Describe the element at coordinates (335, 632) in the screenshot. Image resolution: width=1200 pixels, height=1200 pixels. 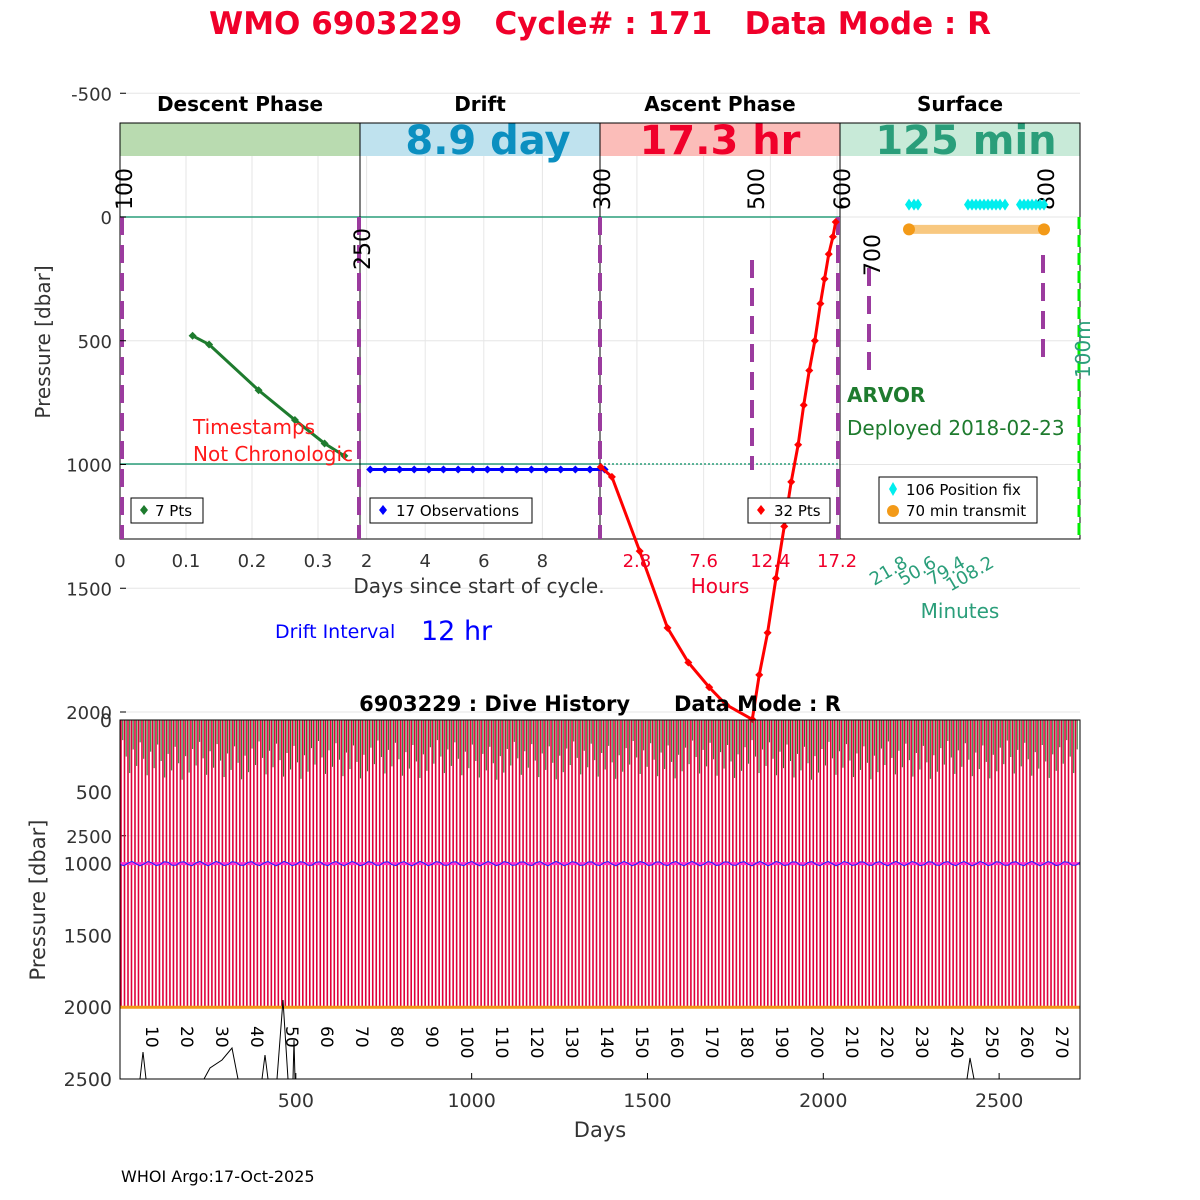
I see `drift-interval-label: Drift Interval` at that location.